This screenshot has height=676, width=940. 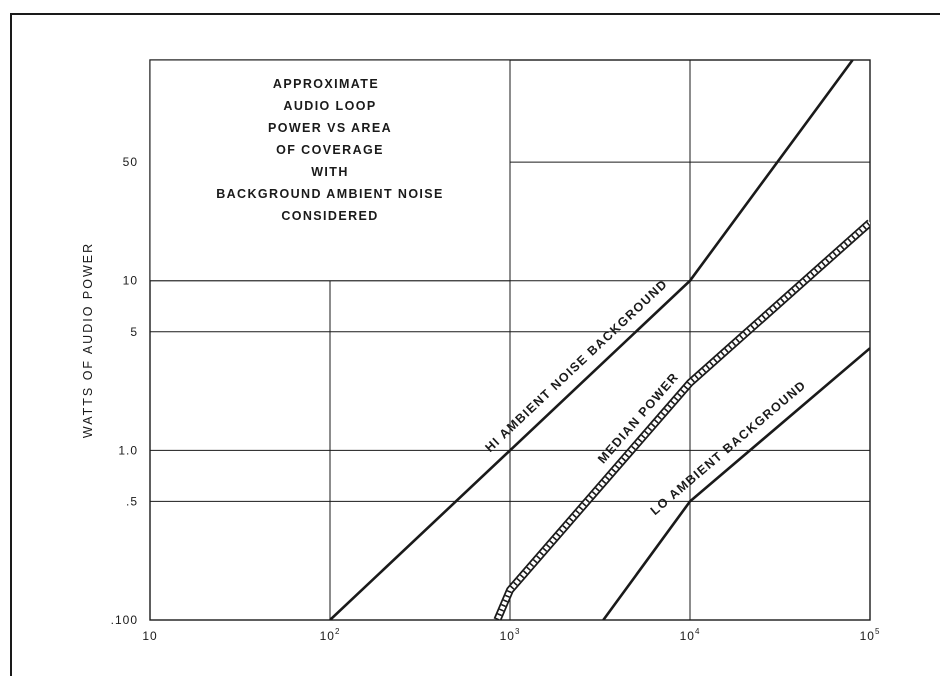 What do you see at coordinates (329, 216) in the screenshot?
I see `chart-title-line: CONSIDERED` at bounding box center [329, 216].